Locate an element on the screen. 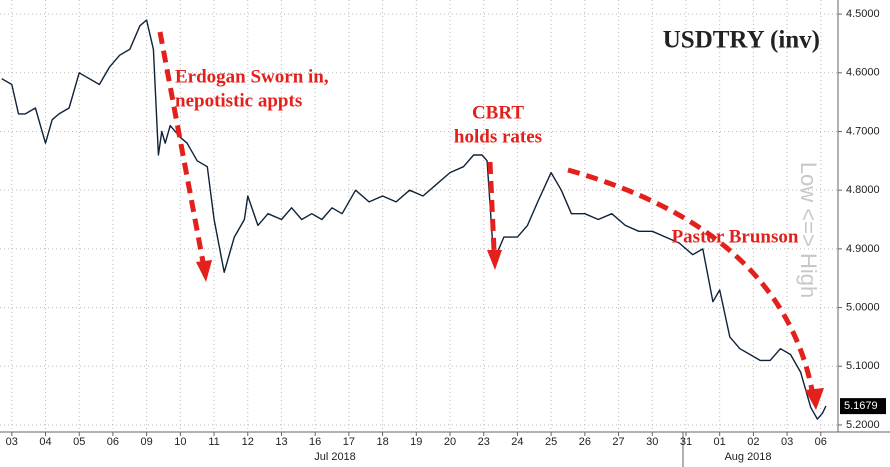 The height and width of the screenshot is (467, 890). x-tick-label: 10 is located at coordinates (180, 442).